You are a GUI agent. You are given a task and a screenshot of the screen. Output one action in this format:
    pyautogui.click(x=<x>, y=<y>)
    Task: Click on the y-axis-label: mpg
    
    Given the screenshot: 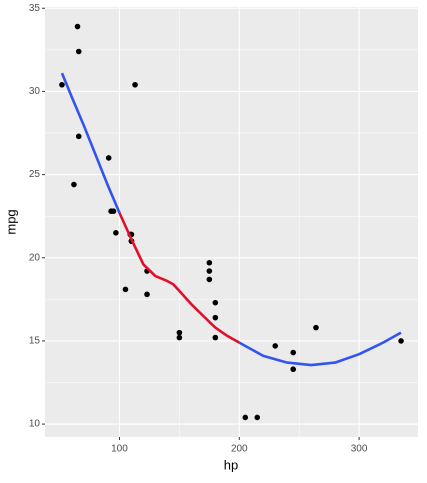 What is the action you would take?
    pyautogui.click(x=10, y=221)
    